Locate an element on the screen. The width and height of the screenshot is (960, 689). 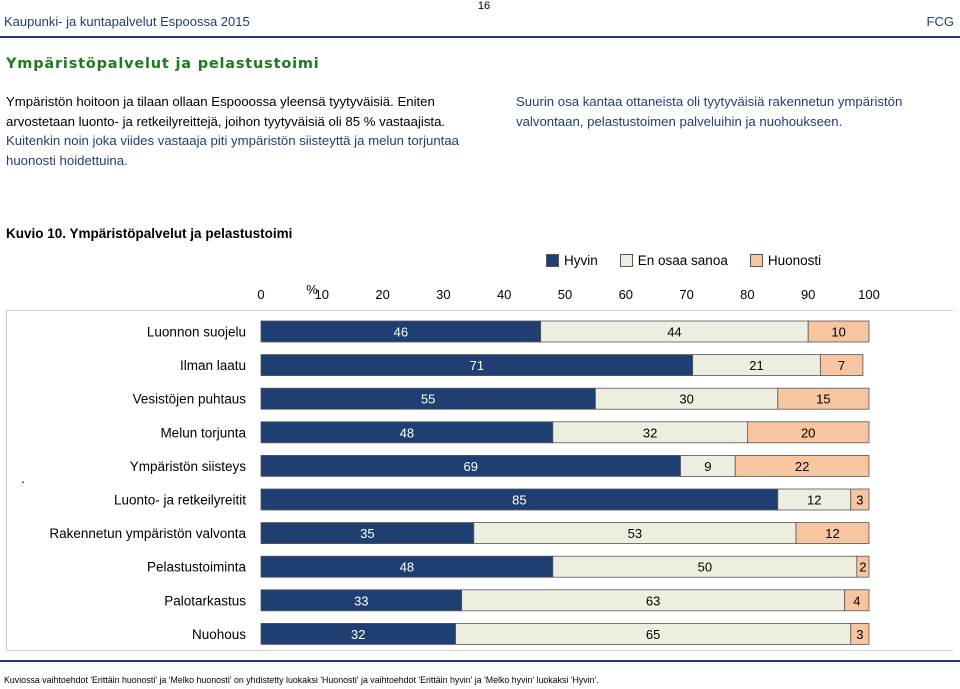
data-label: 53 is located at coordinates (635, 533).